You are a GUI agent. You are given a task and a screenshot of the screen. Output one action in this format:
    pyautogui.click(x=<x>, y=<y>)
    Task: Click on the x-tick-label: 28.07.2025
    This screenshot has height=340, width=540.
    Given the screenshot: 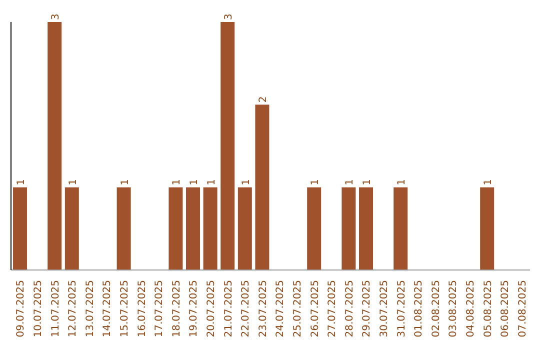 What is the action you would take?
    pyautogui.click(x=350, y=309)
    